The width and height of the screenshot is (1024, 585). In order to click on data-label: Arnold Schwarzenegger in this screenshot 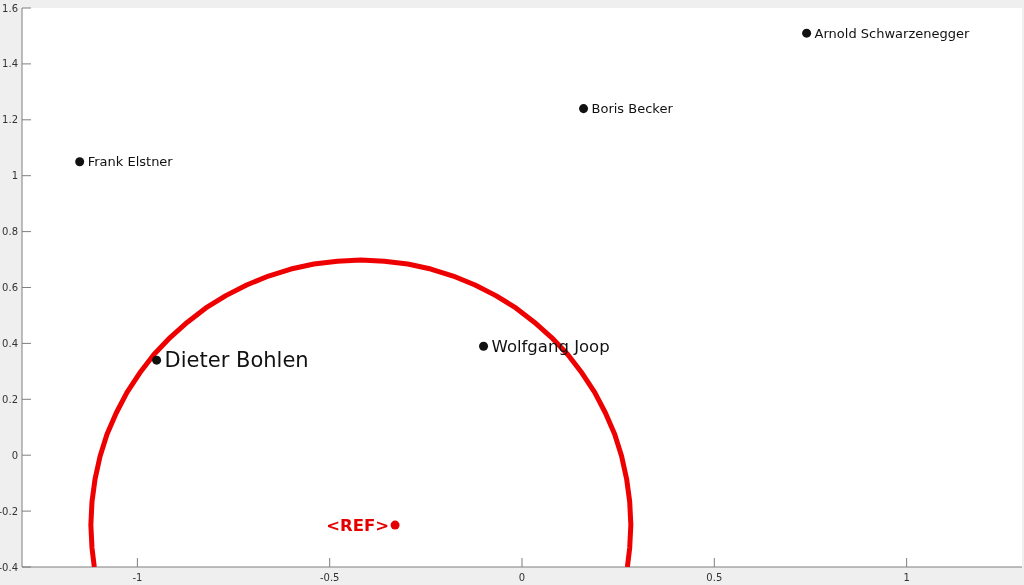, I will do `click(892, 33)`.